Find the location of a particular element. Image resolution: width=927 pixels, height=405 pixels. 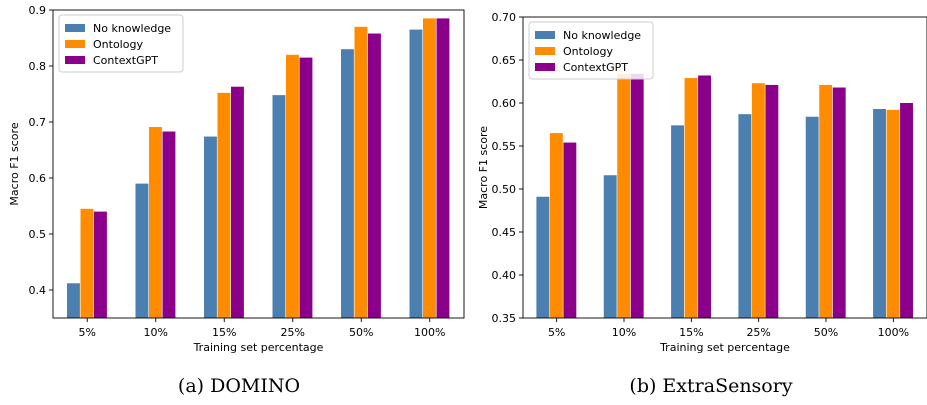

y-tick-label: 0.4 is located at coordinates (38, 290).